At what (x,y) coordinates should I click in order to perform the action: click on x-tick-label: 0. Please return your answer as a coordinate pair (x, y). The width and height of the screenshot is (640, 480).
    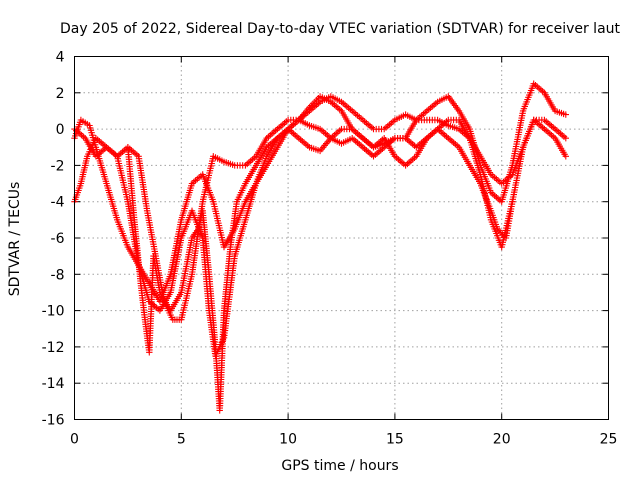
    Looking at the image, I should click on (74, 440).